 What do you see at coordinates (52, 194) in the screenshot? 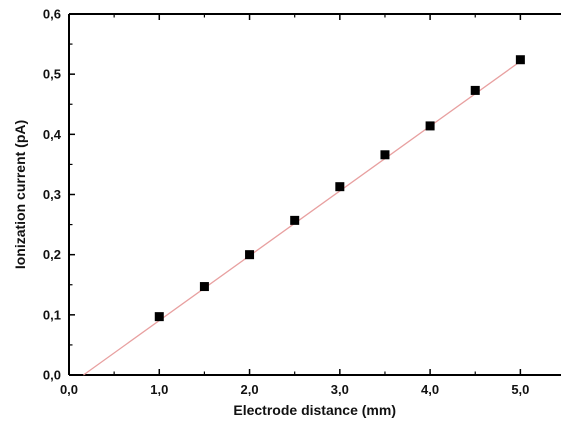
I see `y-tick-label: 0,3` at bounding box center [52, 194].